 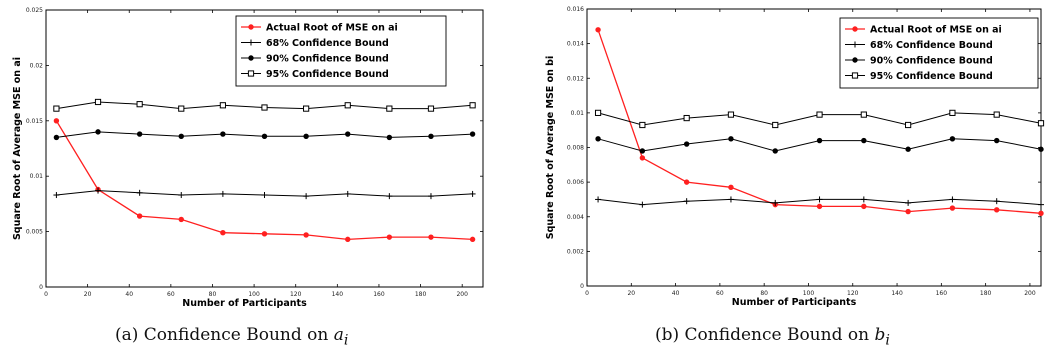 What do you see at coordinates (17, 148) in the screenshot?
I see `y-axis-title: Square Root of Average MSE on ai` at bounding box center [17, 148].